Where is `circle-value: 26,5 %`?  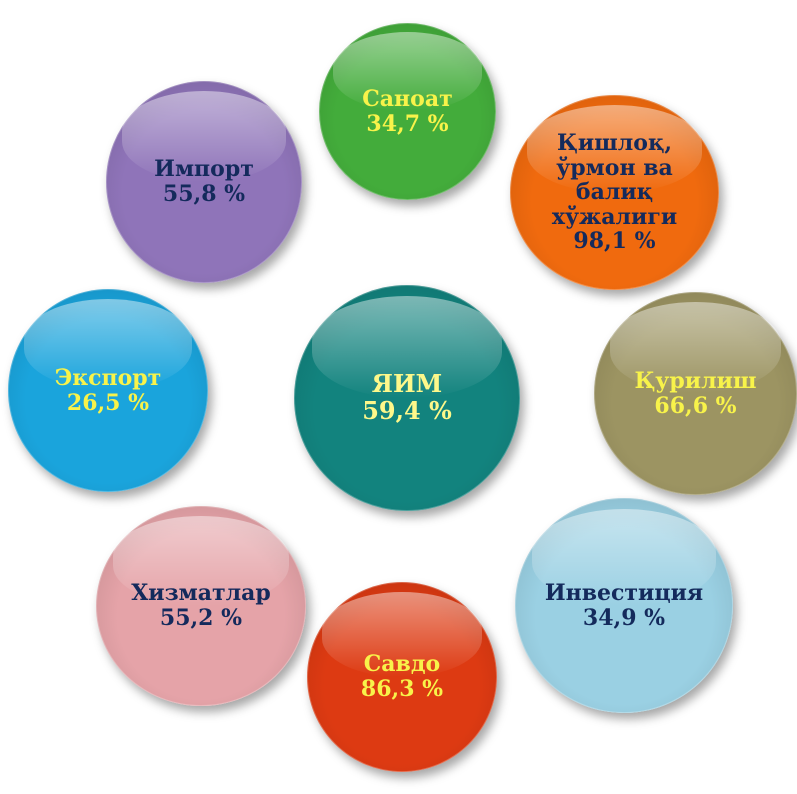
circle-value: 26,5 % is located at coordinates (108, 402).